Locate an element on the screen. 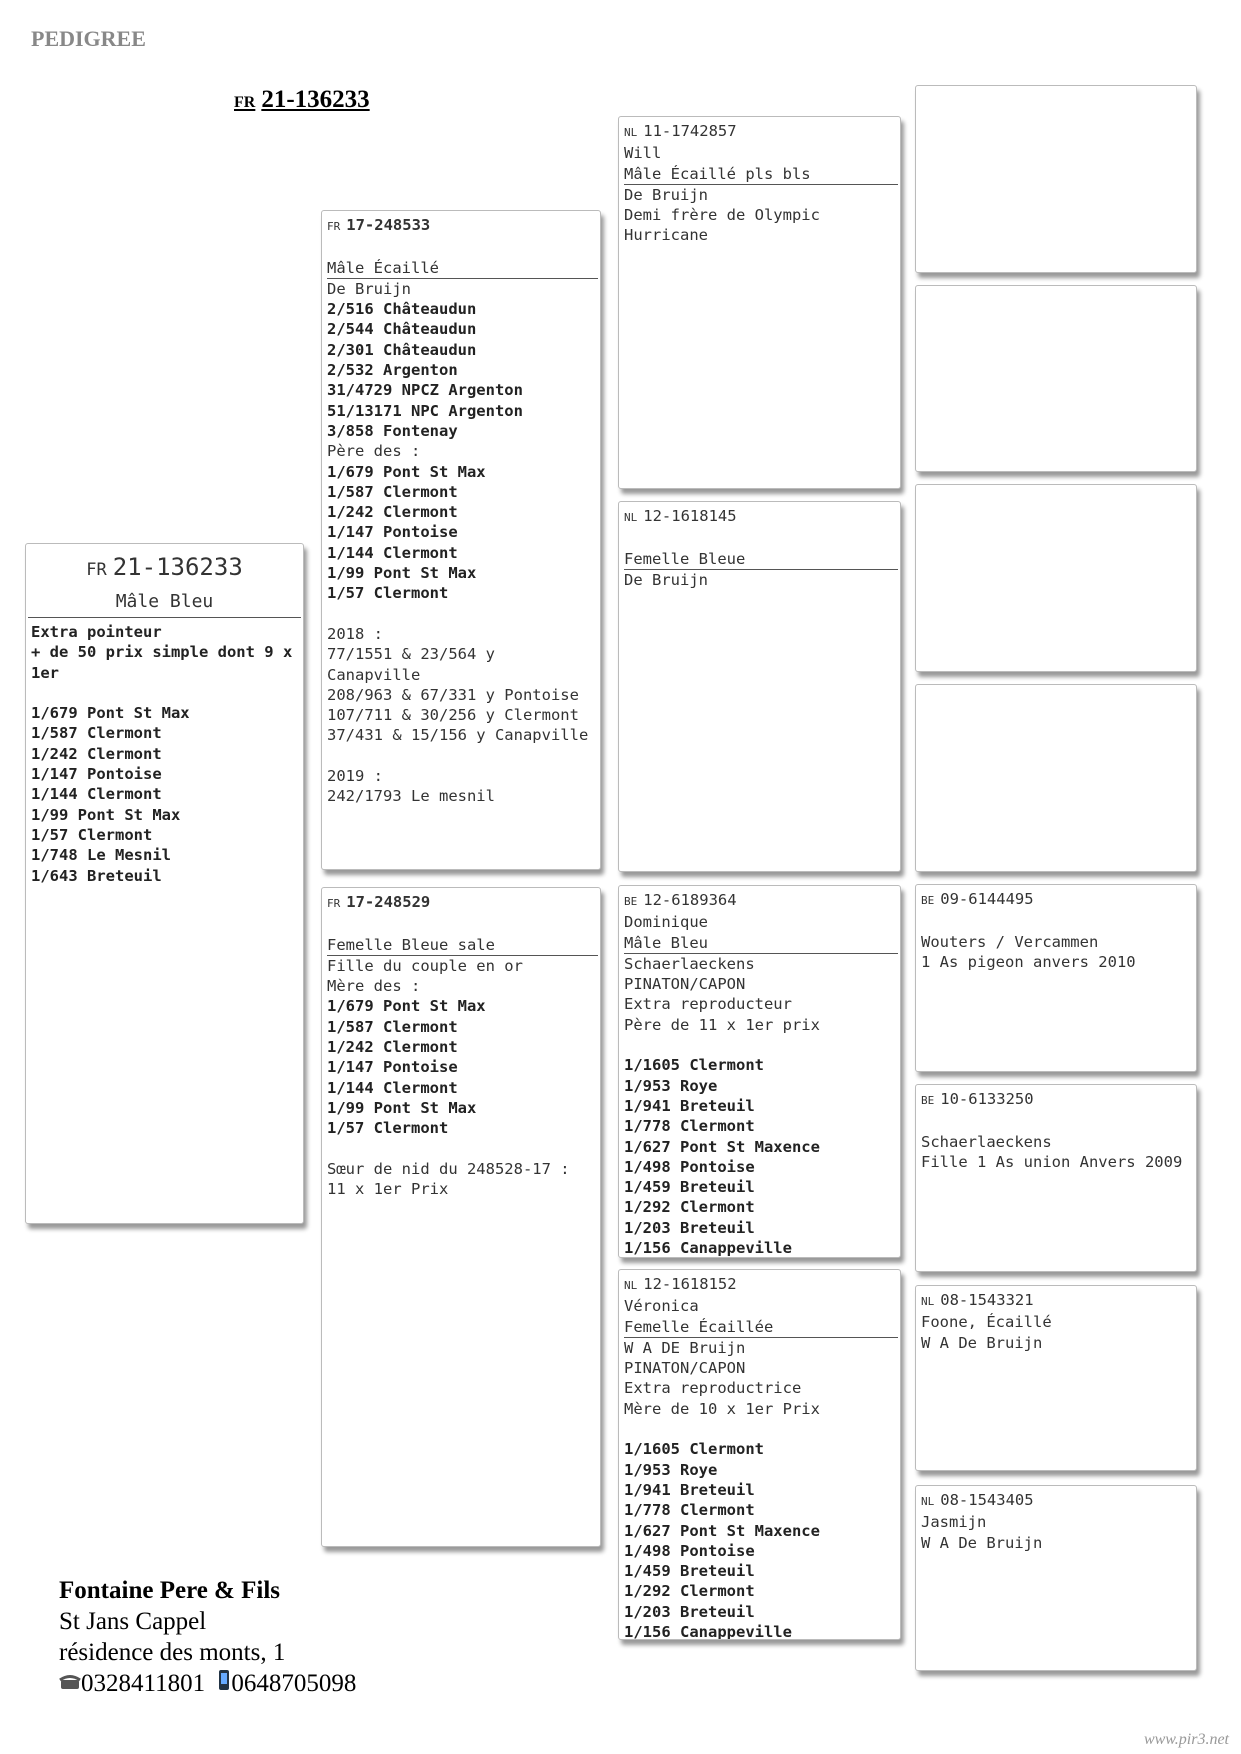 The width and height of the screenshot is (1241, 1754). paragraph: De Bruijn is located at coordinates (759, 580).